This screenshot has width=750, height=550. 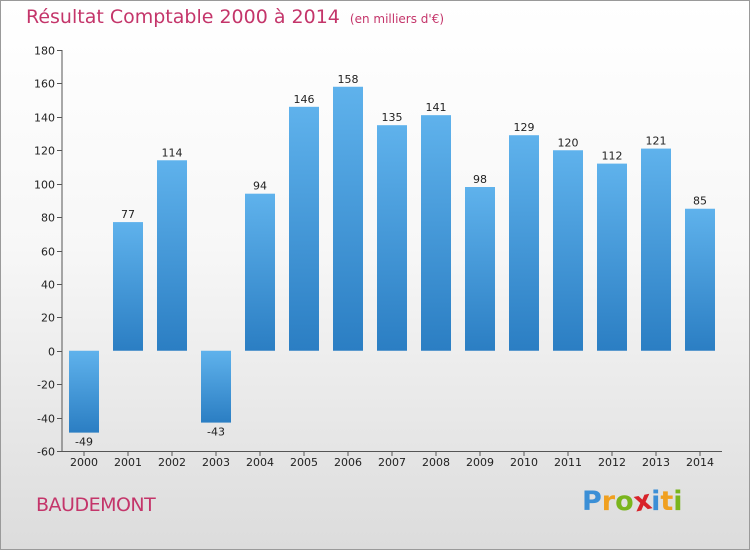 What do you see at coordinates (592, 501) in the screenshot?
I see `logo-letter: P` at bounding box center [592, 501].